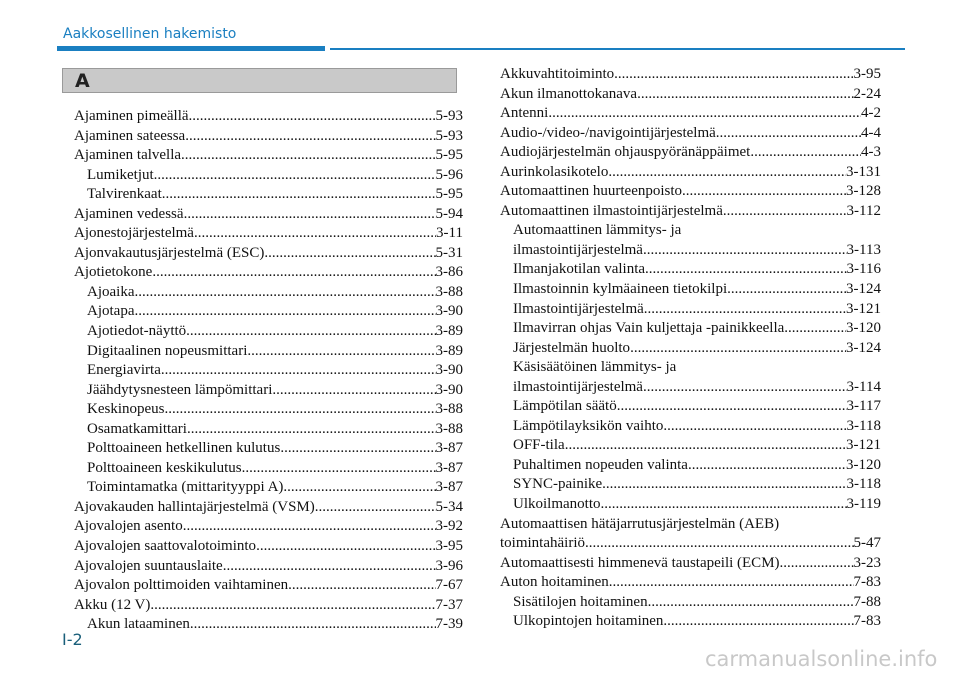 This screenshot has height=677, width=960. What do you see at coordinates (863, 464) in the screenshot?
I see `page-ref: 3-120` at bounding box center [863, 464].